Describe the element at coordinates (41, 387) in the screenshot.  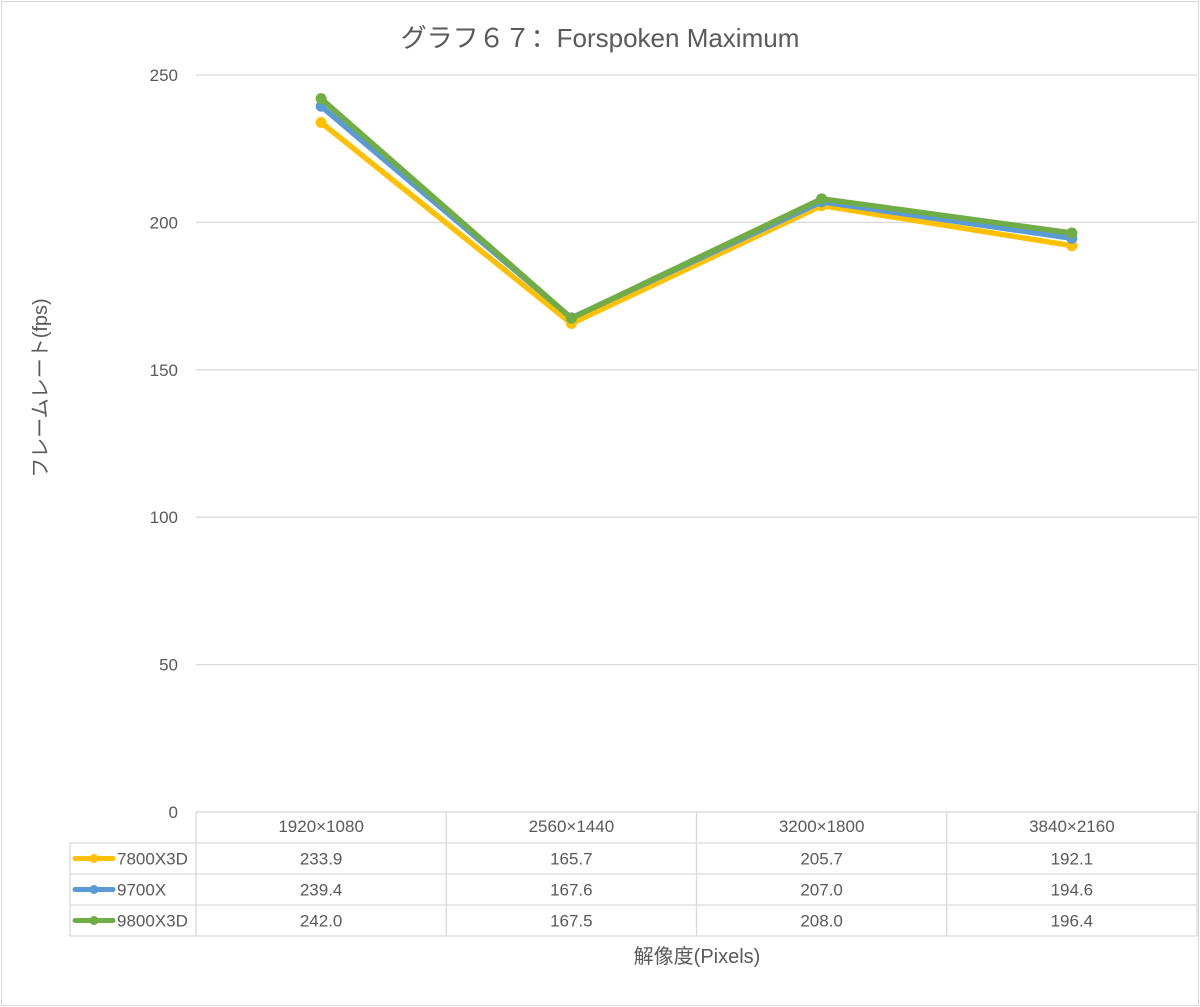
I see `y-axis-title: フレームレート(fps)` at that location.